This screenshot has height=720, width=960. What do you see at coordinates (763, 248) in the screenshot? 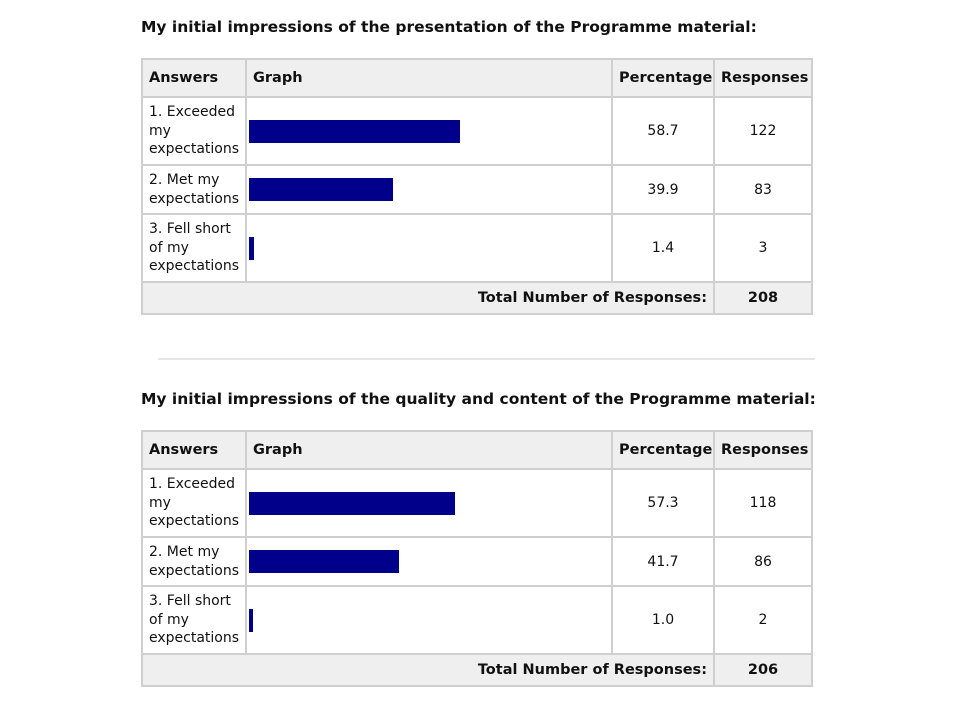
I see `responses-value: 3` at bounding box center [763, 248].